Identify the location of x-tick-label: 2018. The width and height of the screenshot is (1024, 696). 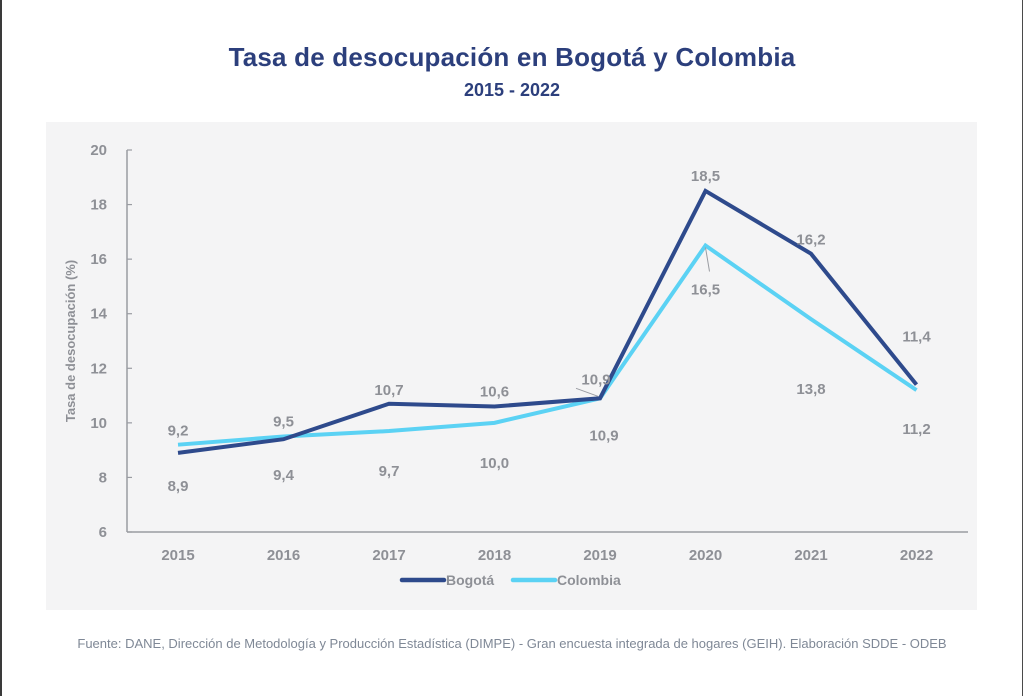
(494, 555).